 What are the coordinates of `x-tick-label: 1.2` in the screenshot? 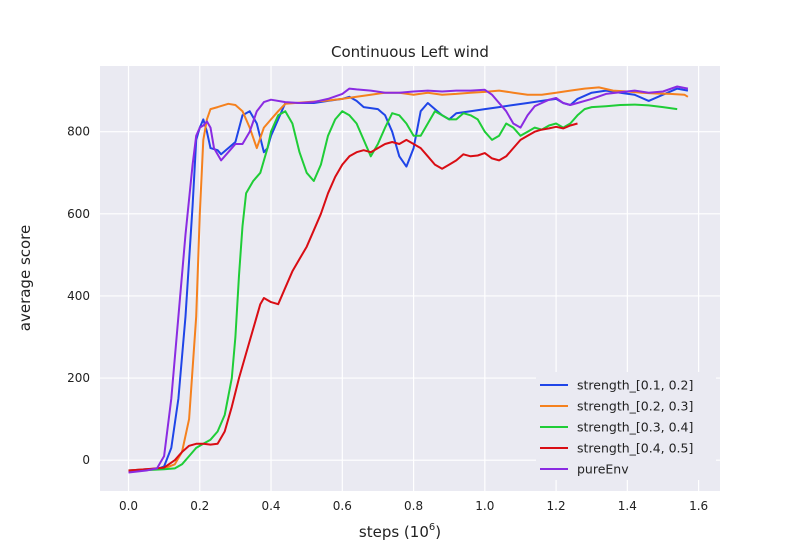 It's located at (556, 506).